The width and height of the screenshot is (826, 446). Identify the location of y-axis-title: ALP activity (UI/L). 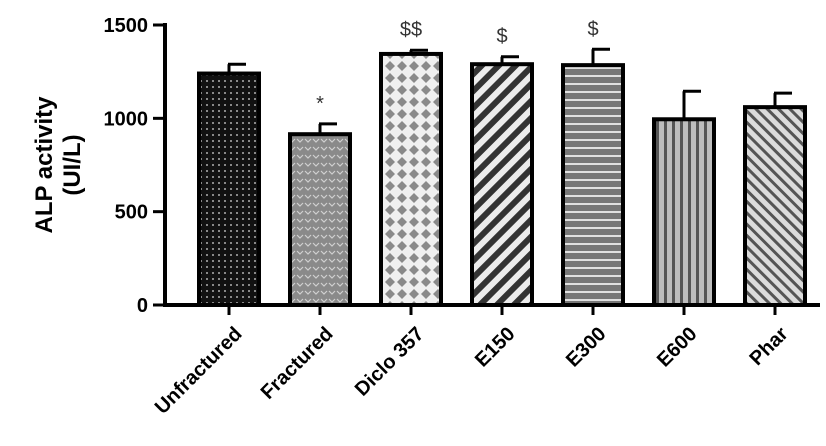
(58, 165).